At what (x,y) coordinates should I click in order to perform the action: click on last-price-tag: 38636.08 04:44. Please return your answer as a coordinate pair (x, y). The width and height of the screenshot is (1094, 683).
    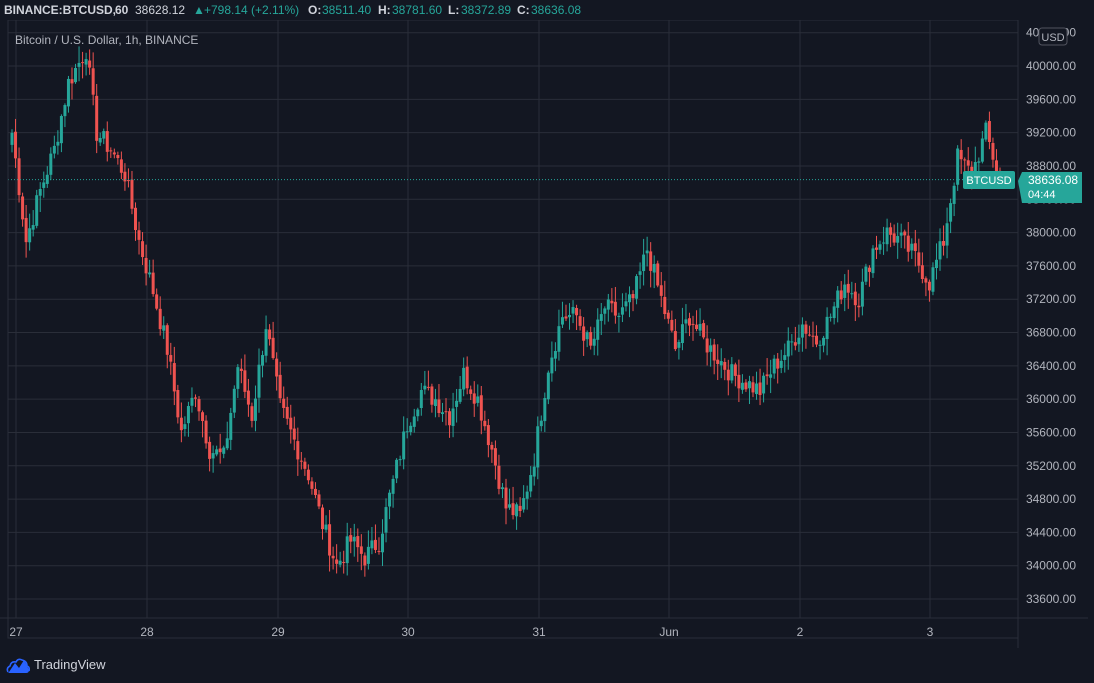
    Looking at the image, I should click on (1050, 187).